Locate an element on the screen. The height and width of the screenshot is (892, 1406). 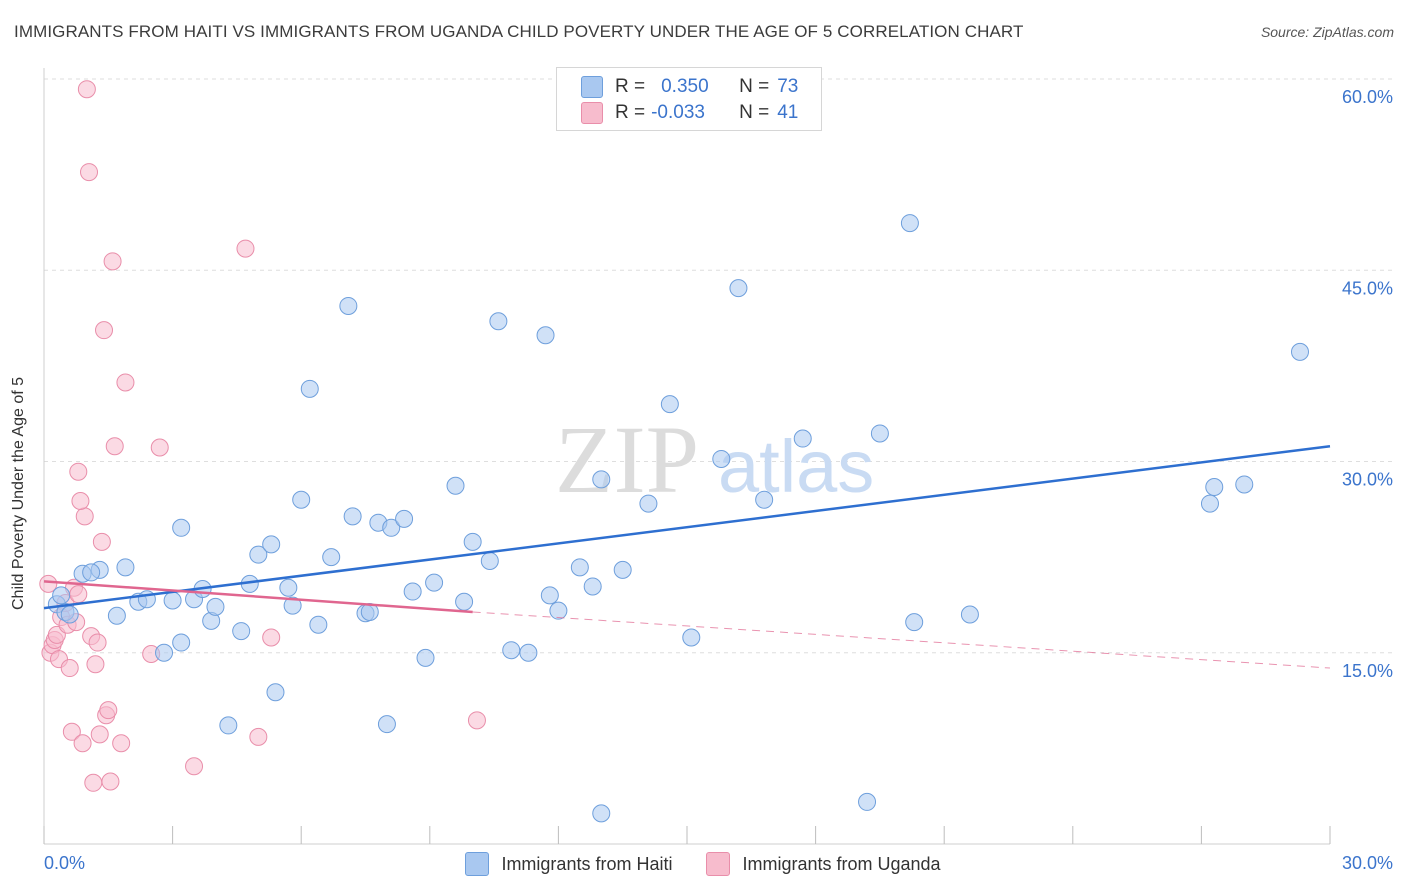
legend-box: R = 0.350 N = 73 R = -0.033 N = 41 is located at coordinates (689, 99).